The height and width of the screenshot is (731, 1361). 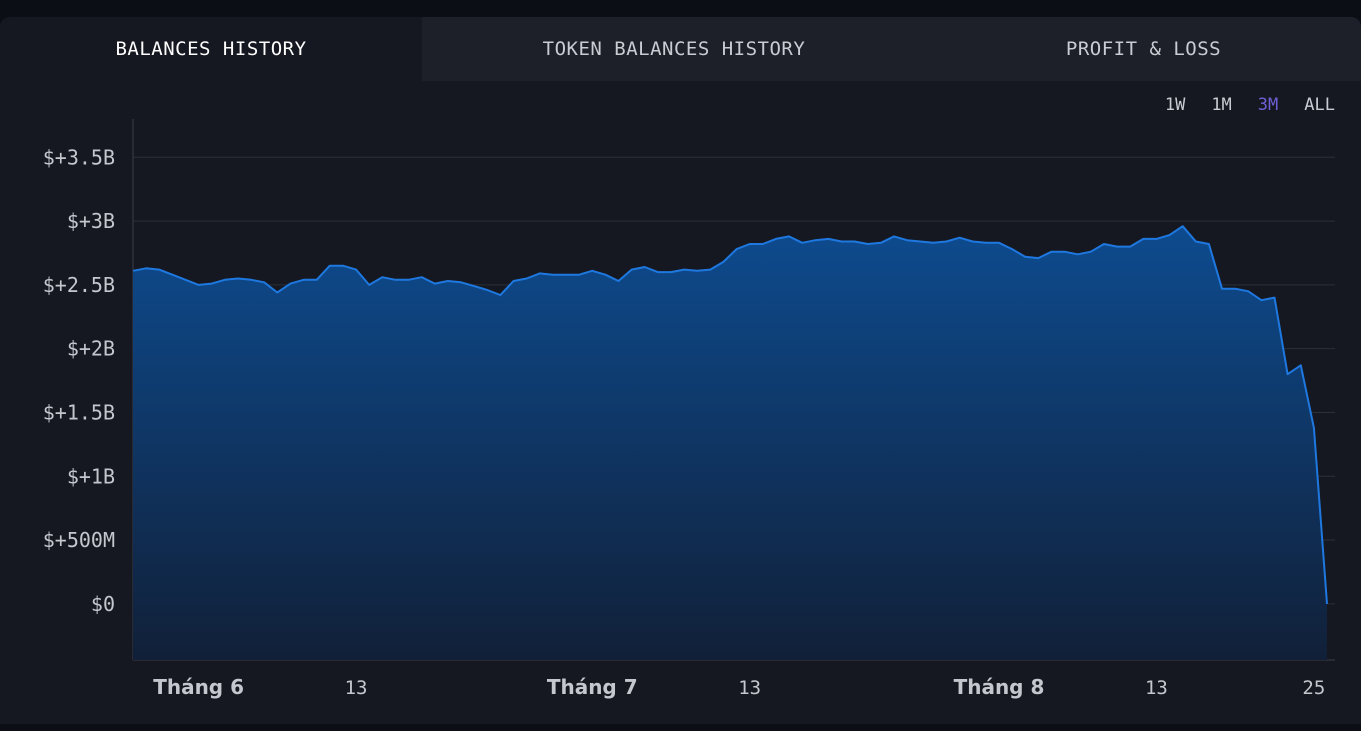 I want to click on range-3m-button: 3M, so click(x=1268, y=105).